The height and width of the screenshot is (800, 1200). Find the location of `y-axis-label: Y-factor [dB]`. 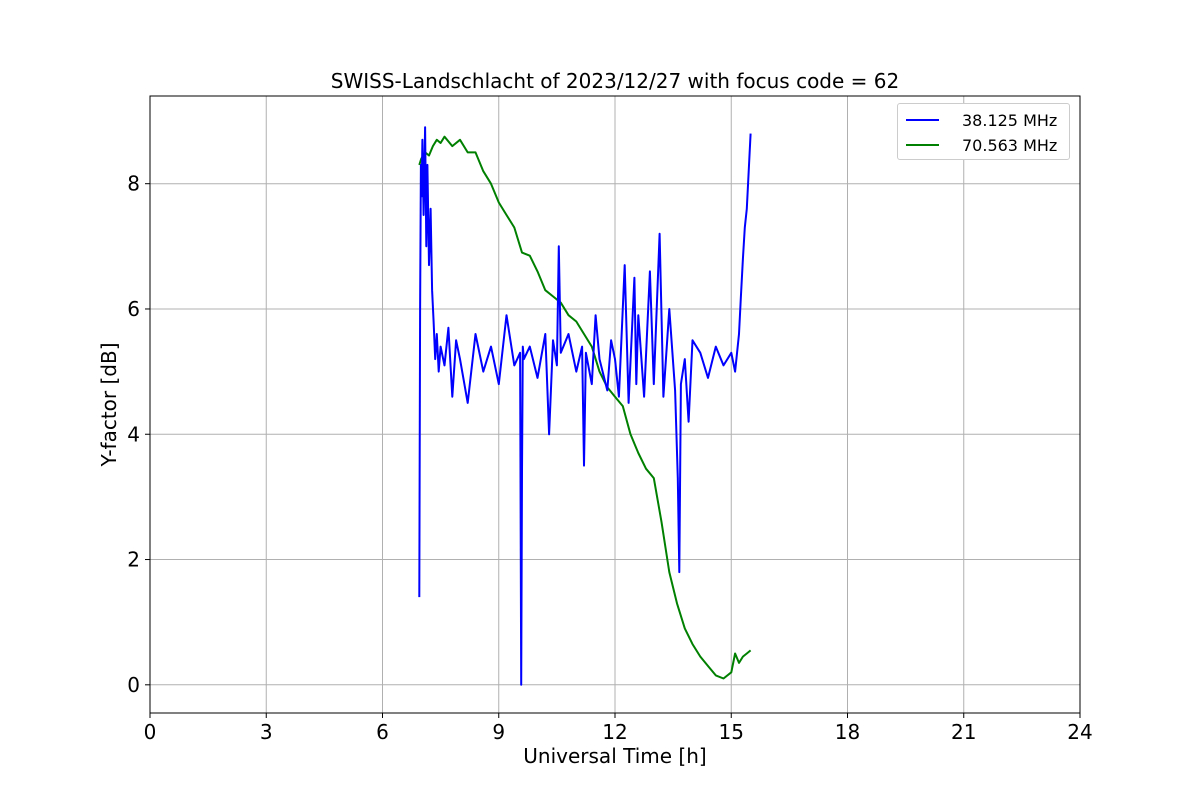

y-axis-label: Y-factor [dB] is located at coordinates (109, 404).